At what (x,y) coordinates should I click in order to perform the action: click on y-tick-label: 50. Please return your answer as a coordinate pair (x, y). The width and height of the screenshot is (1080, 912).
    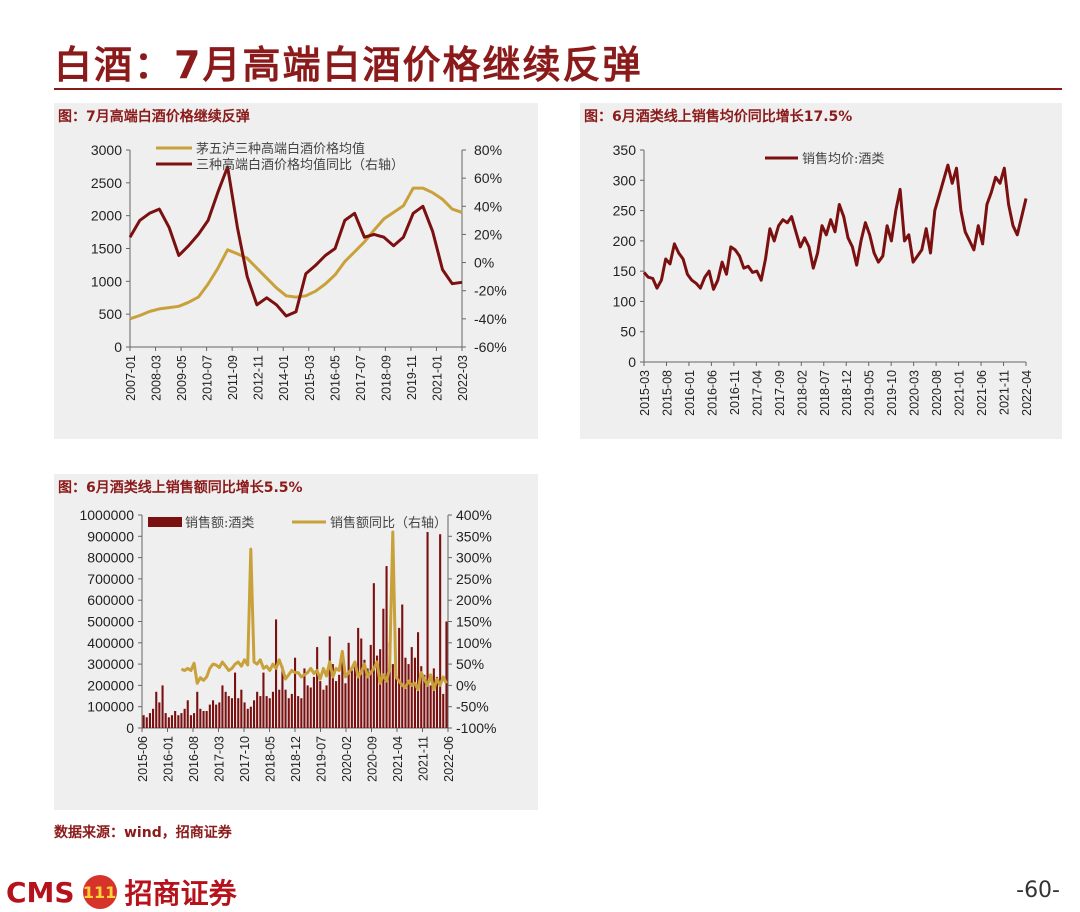
    Looking at the image, I should click on (628, 332).